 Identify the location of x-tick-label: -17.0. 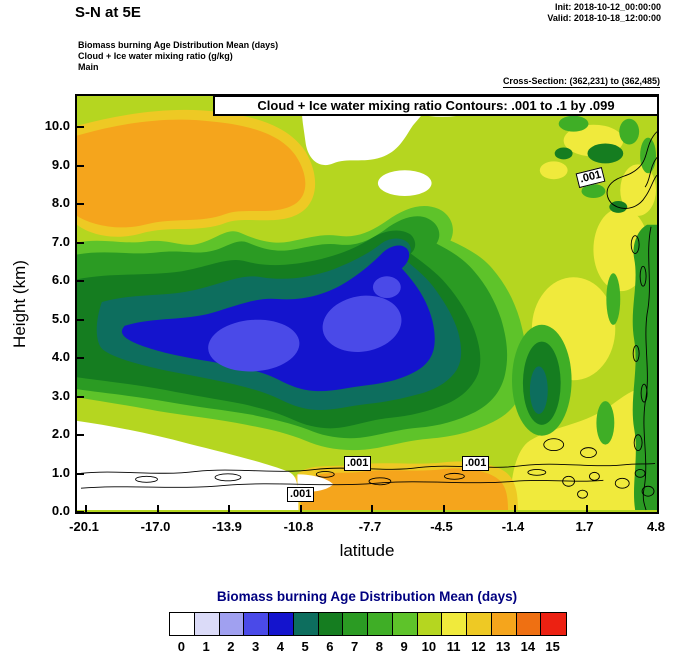
(155, 526).